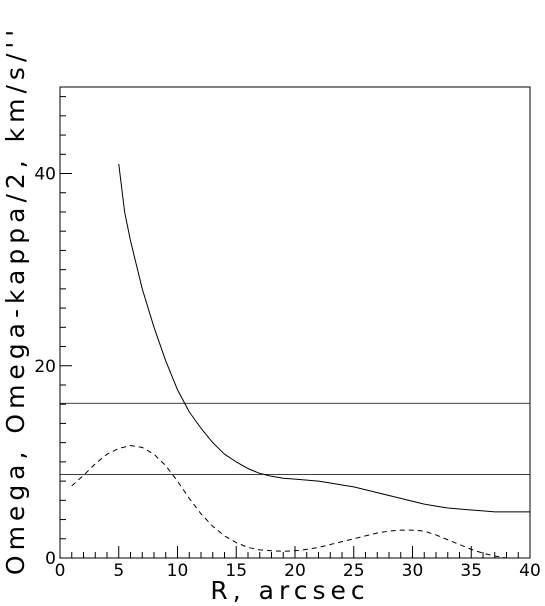 The image size is (545, 606). I want to click on x-tick-label: 25, so click(354, 571).